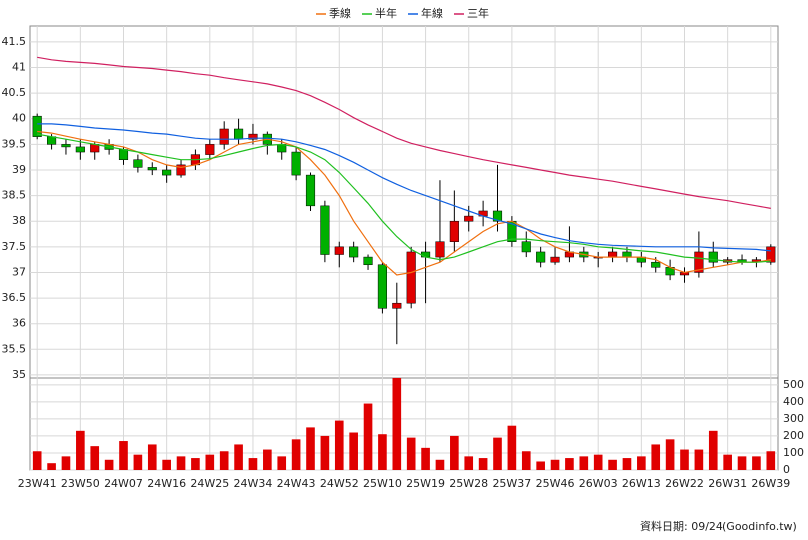  I want to click on x-tick-label: 26W13, so click(641, 483).